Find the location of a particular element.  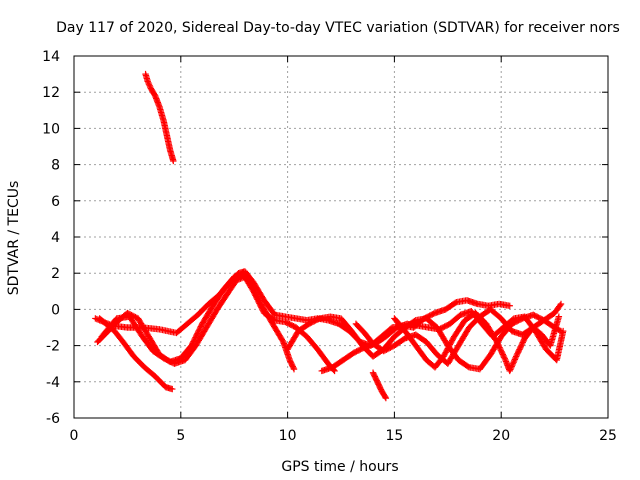

x-tick-label: 10 is located at coordinates (288, 436).